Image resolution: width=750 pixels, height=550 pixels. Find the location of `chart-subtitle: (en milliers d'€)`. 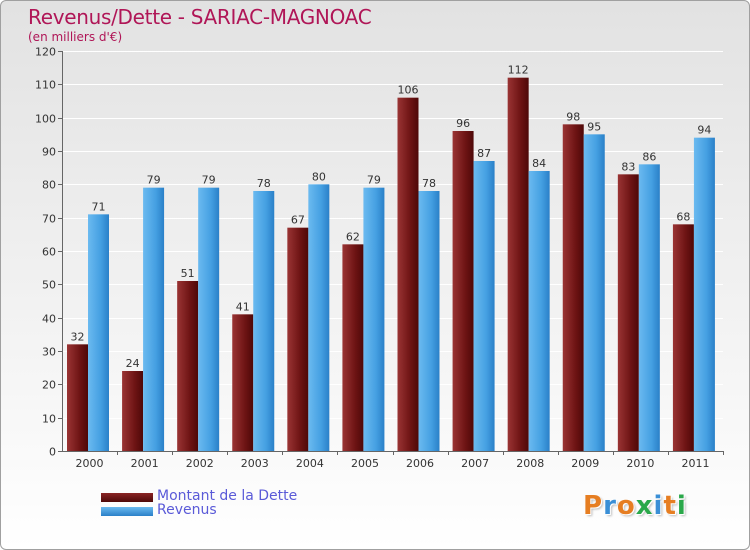

chart-subtitle: (en milliers d'€) is located at coordinates (75, 37).